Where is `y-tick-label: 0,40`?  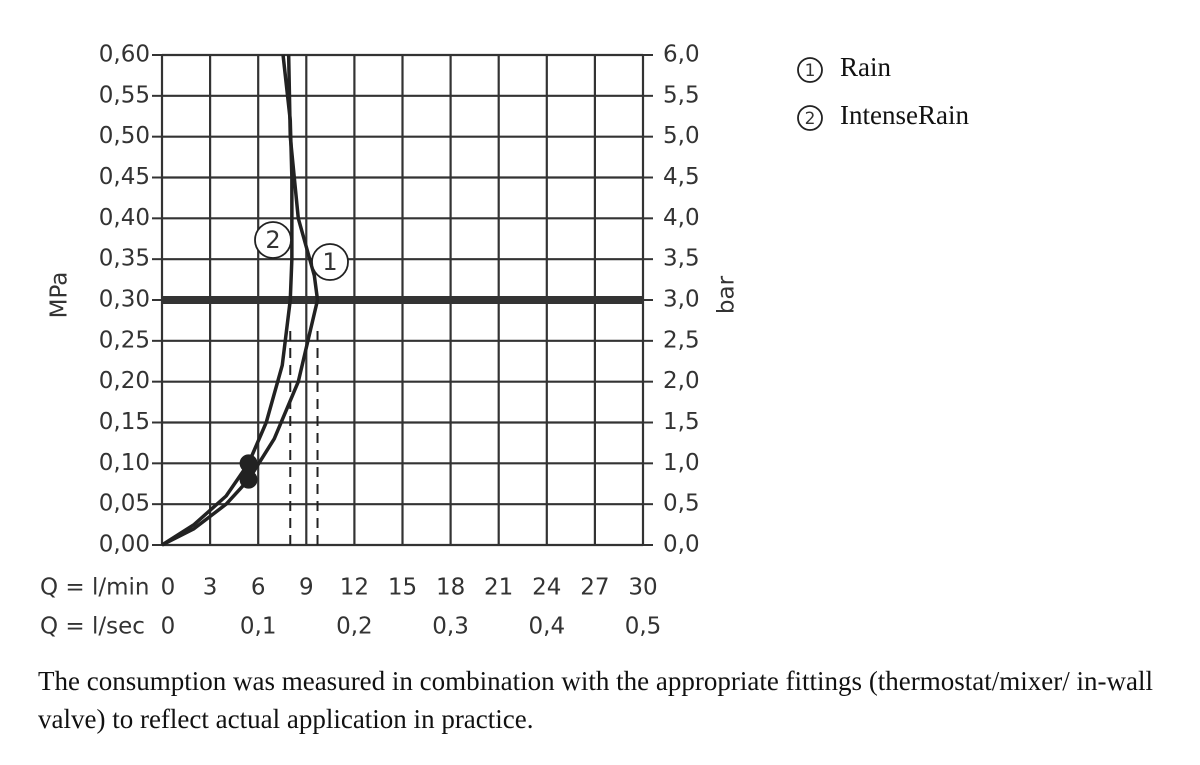 y-tick-label: 0,40 is located at coordinates (124, 218).